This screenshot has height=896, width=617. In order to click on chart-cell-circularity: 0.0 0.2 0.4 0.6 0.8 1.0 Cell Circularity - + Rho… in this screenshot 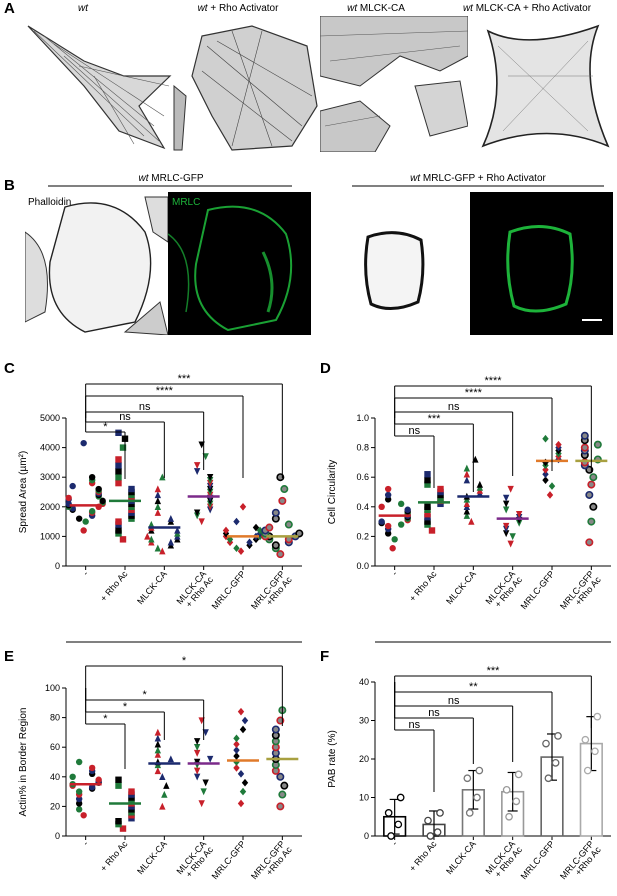, I will do `click(469, 509)`.